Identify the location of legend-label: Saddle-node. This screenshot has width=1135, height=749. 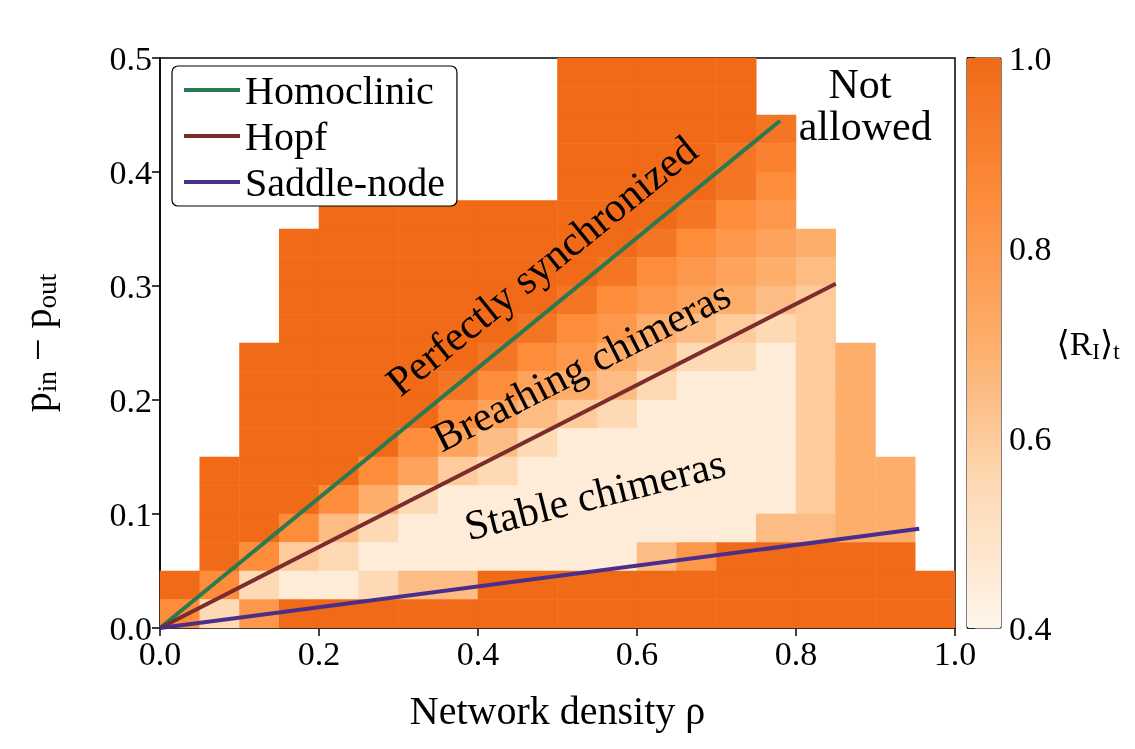
(345, 182).